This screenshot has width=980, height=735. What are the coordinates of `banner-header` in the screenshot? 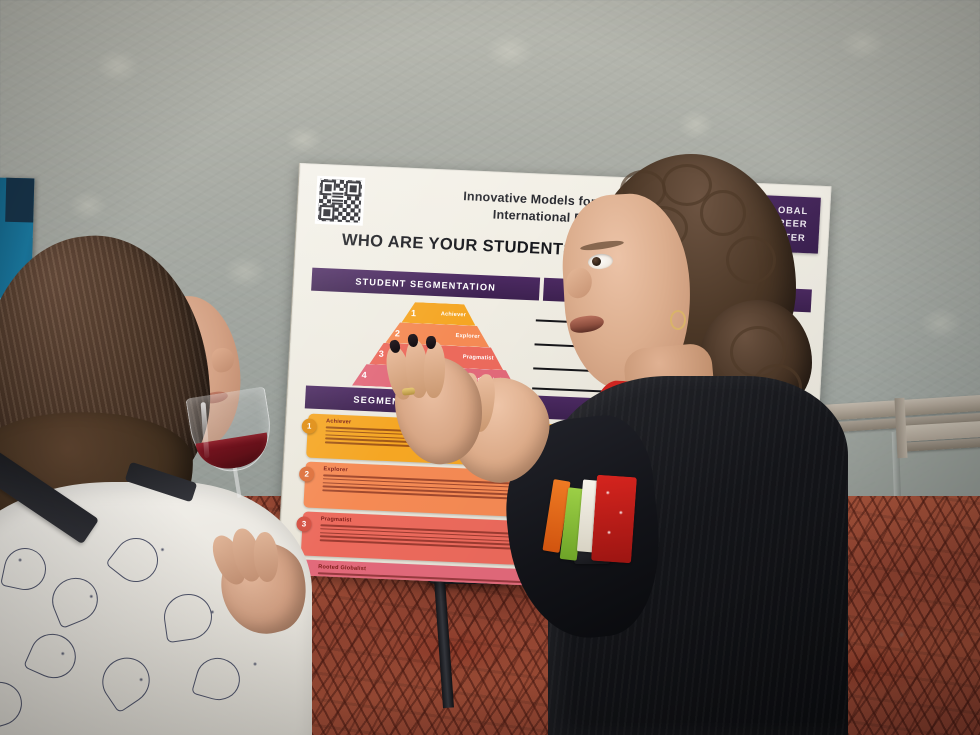 It's located at (20, 200).